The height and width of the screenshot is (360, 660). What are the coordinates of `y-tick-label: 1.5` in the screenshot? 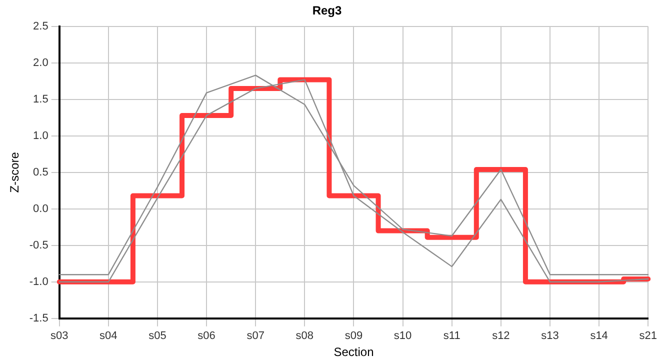 It's located at (40, 99).